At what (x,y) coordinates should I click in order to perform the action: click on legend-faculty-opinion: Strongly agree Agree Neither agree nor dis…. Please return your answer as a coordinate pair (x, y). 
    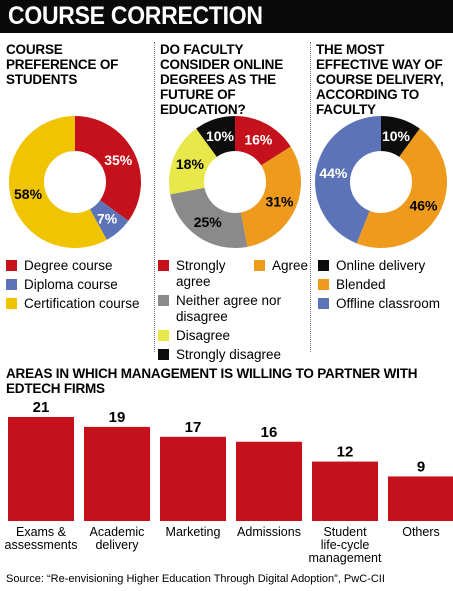
    Looking at the image, I should click on (233, 312).